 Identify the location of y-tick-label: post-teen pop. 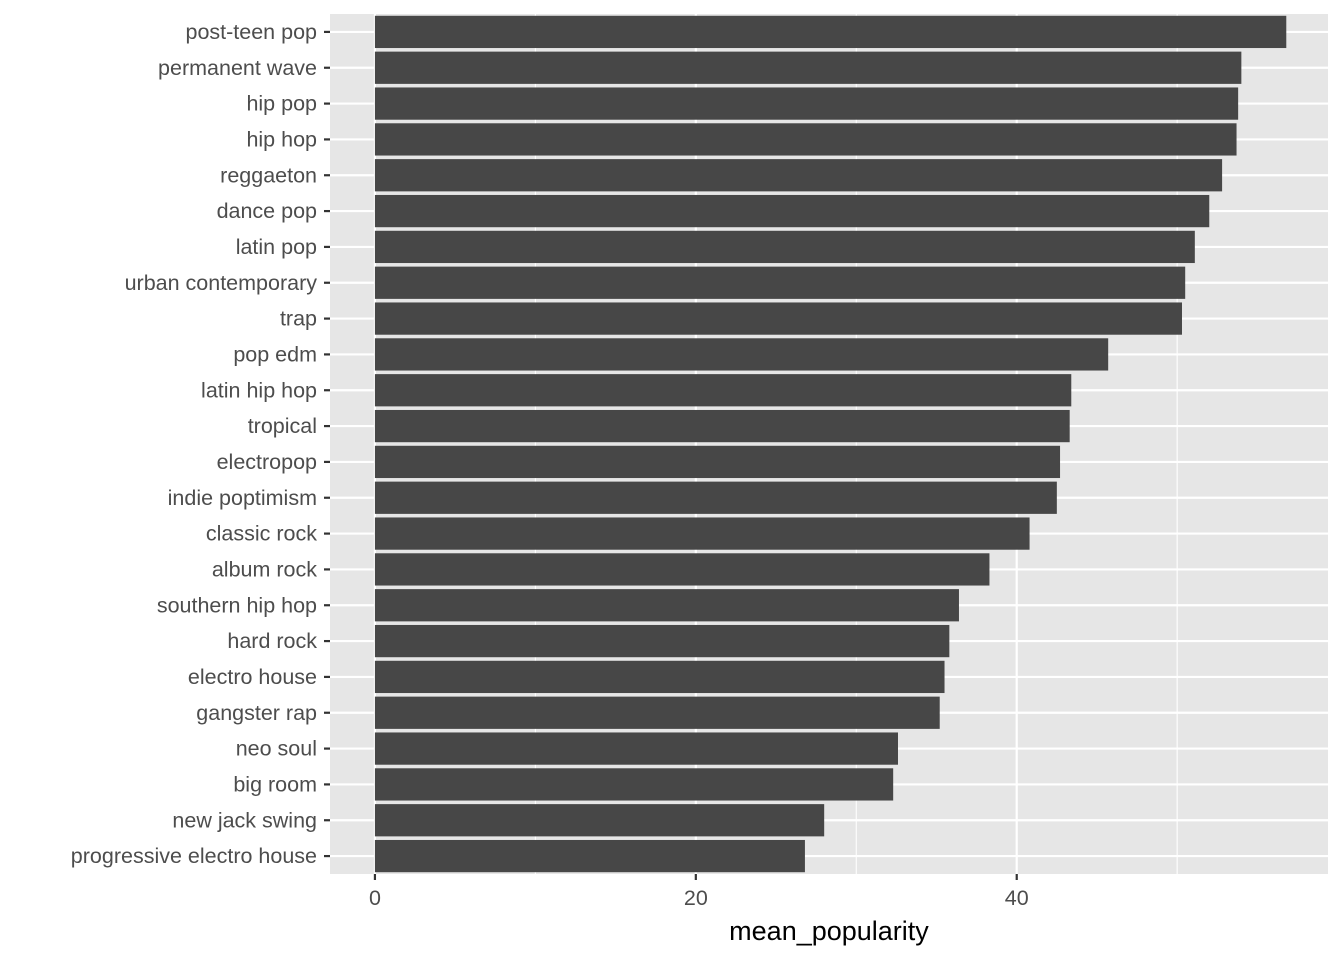
(252, 32).